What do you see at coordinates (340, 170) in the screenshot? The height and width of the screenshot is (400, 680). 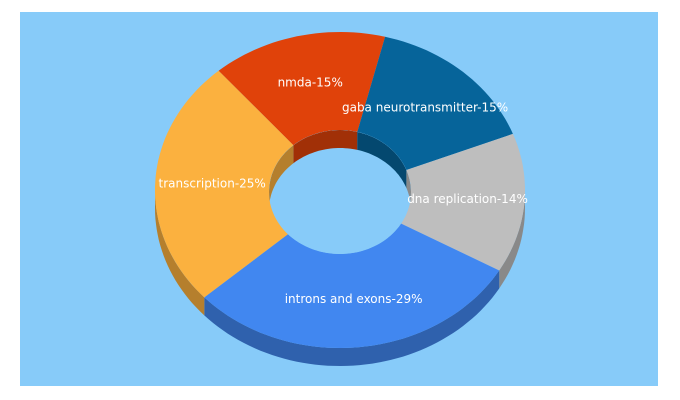 I see `hole-walls` at bounding box center [340, 170].